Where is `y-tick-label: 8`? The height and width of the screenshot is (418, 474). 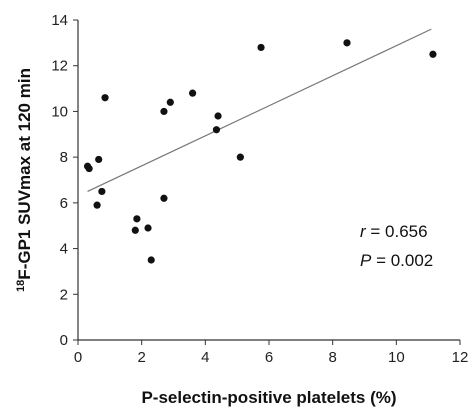 y-tick-label: 8 is located at coordinates (64, 157).